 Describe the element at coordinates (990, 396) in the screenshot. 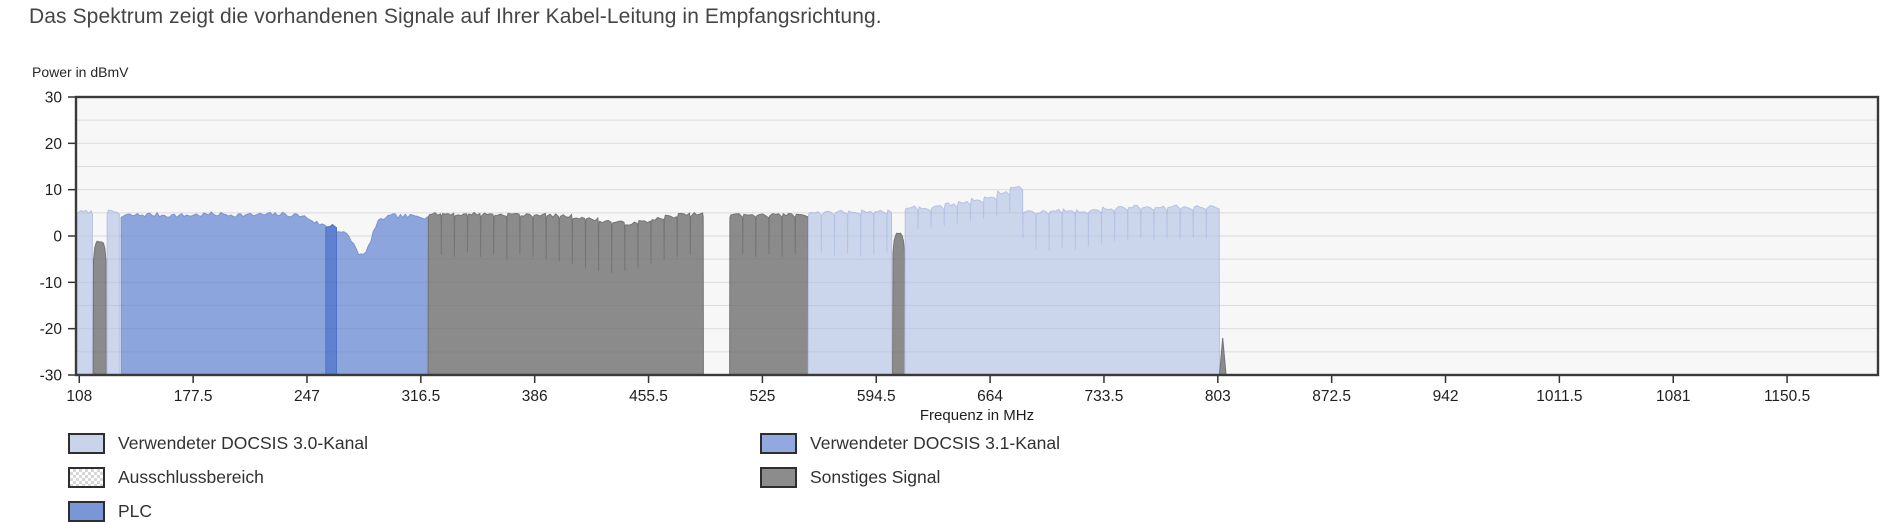

I see `x-tick-label: 664` at that location.